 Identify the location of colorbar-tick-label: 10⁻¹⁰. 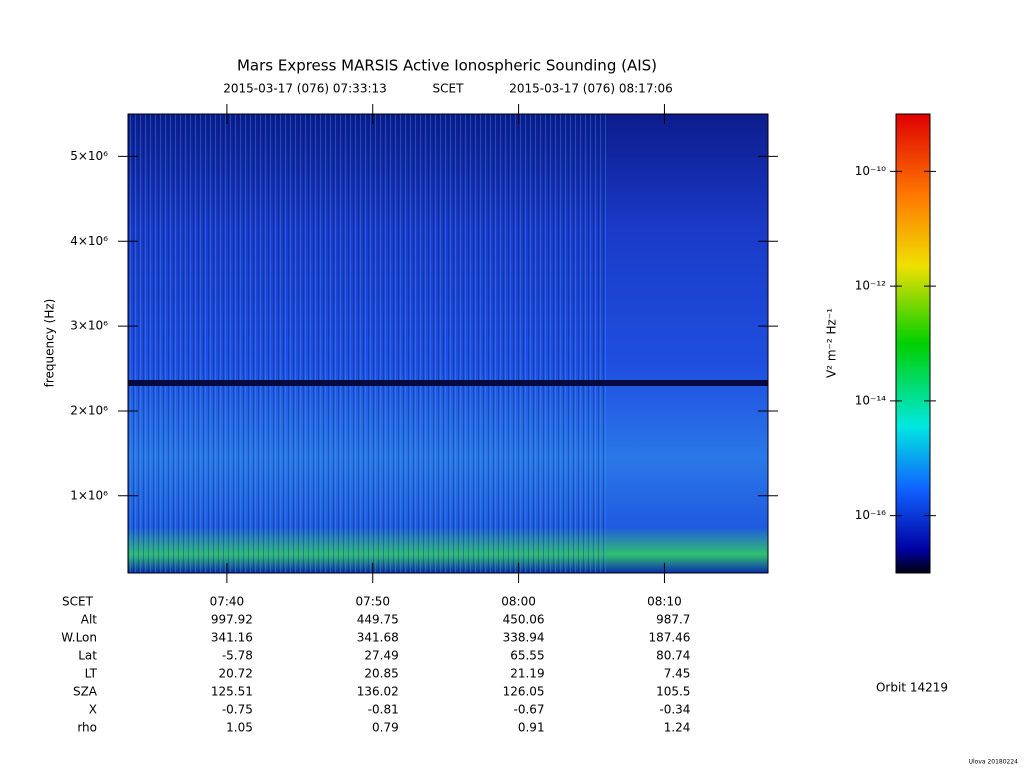
(870, 171).